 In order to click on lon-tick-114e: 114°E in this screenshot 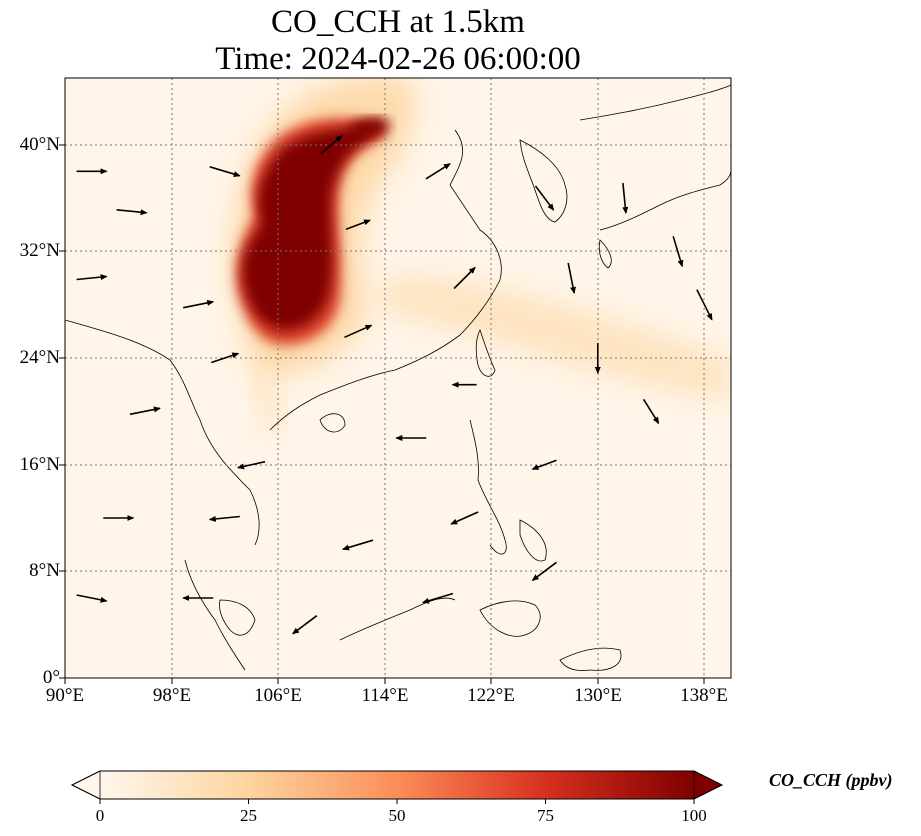, I will do `click(385, 695)`.